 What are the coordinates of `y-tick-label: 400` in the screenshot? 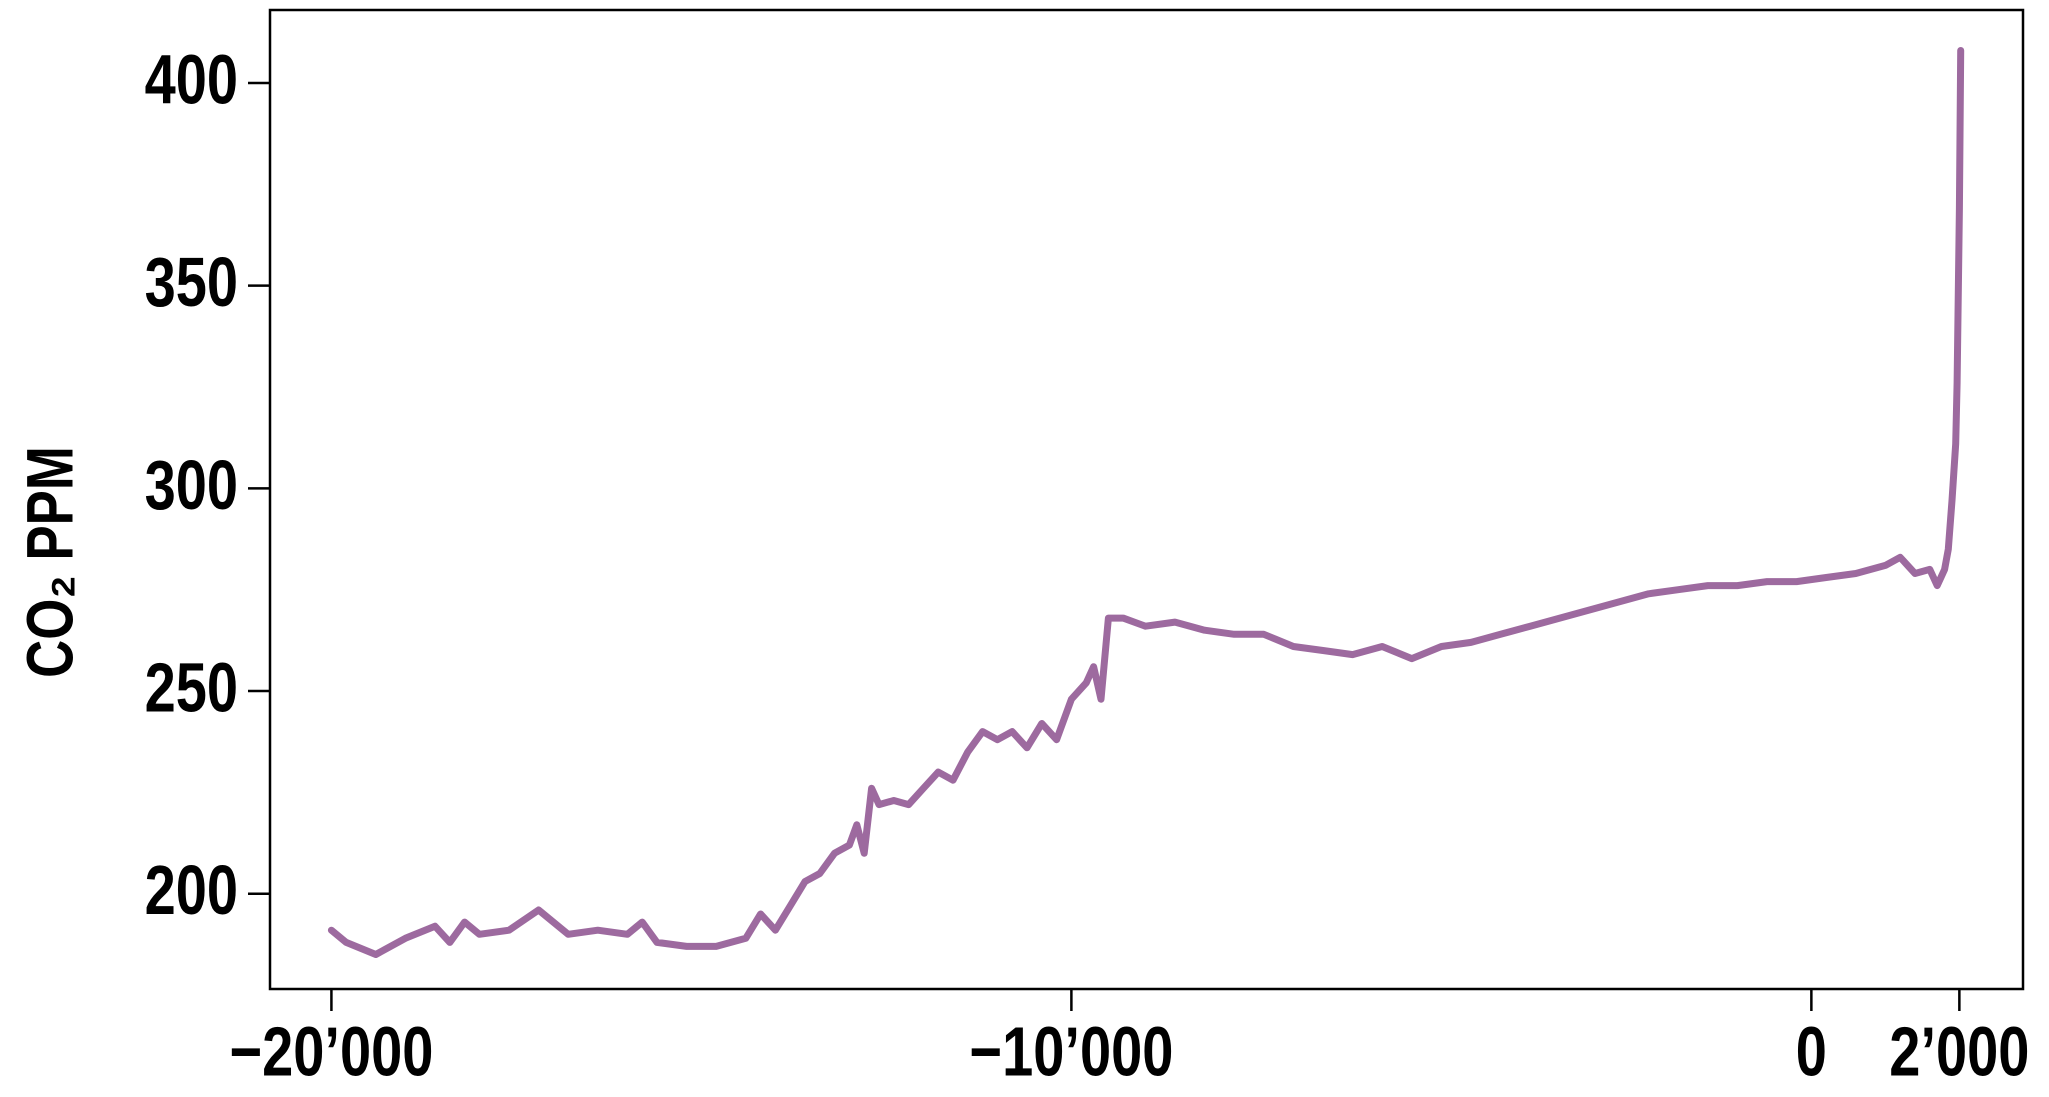 It's located at (191, 80).